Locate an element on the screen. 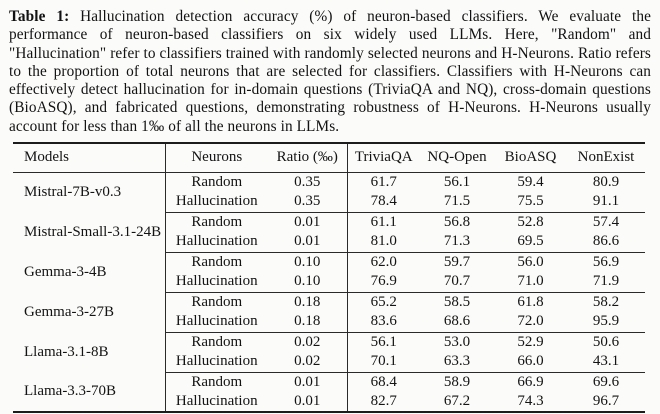 This screenshot has height=414, width=660. cell-nonexist: 80.9 is located at coordinates (606, 181).